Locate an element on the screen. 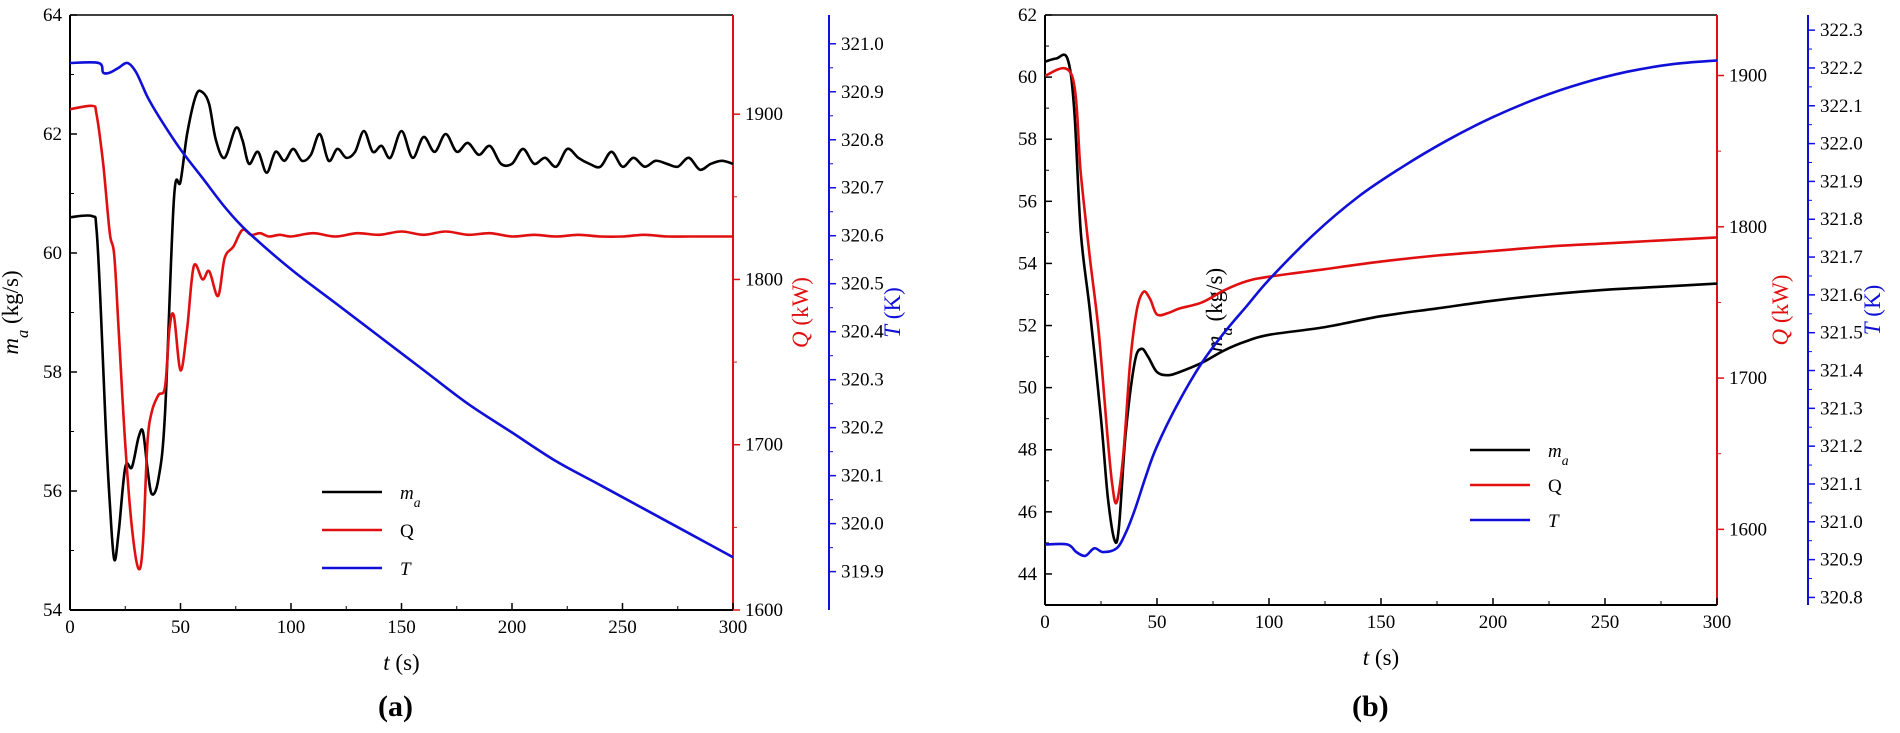 Image resolution: width=1900 pixels, height=733 pixels. y-tick-label-T: 320.3 is located at coordinates (862, 380).